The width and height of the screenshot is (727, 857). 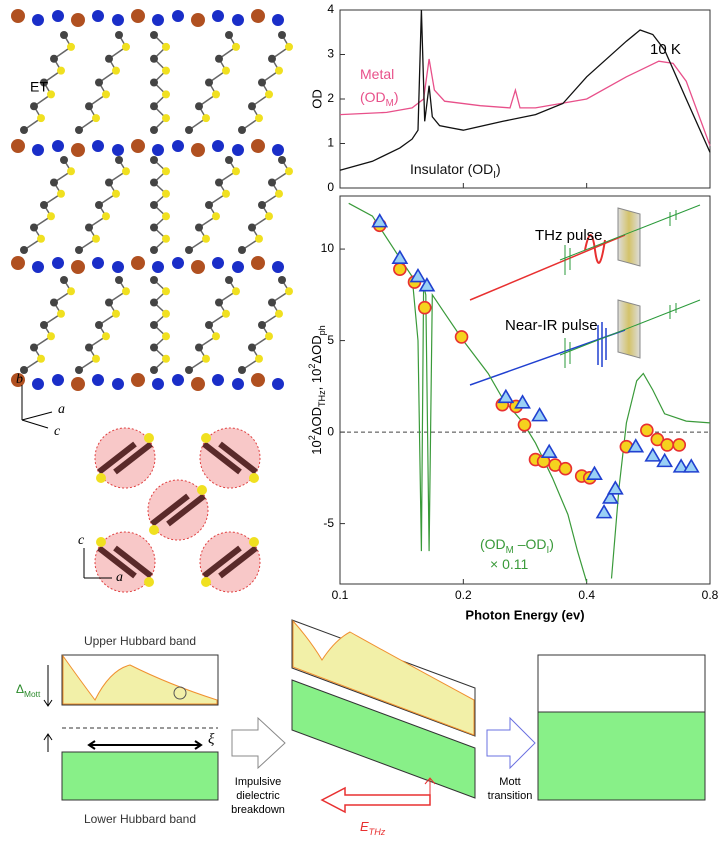 What do you see at coordinates (140, 819) in the screenshot?
I see `lower-band-label: Lower Hubbard band` at bounding box center [140, 819].